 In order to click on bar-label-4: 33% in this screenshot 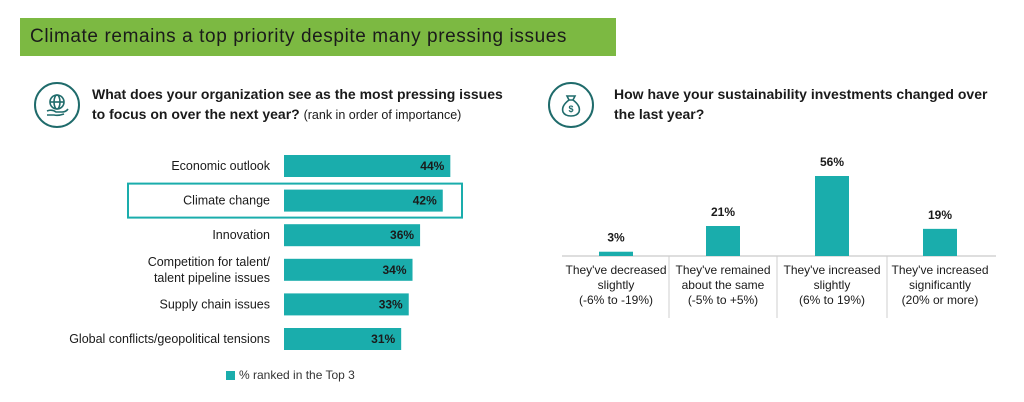, I will do `click(391, 304)`.